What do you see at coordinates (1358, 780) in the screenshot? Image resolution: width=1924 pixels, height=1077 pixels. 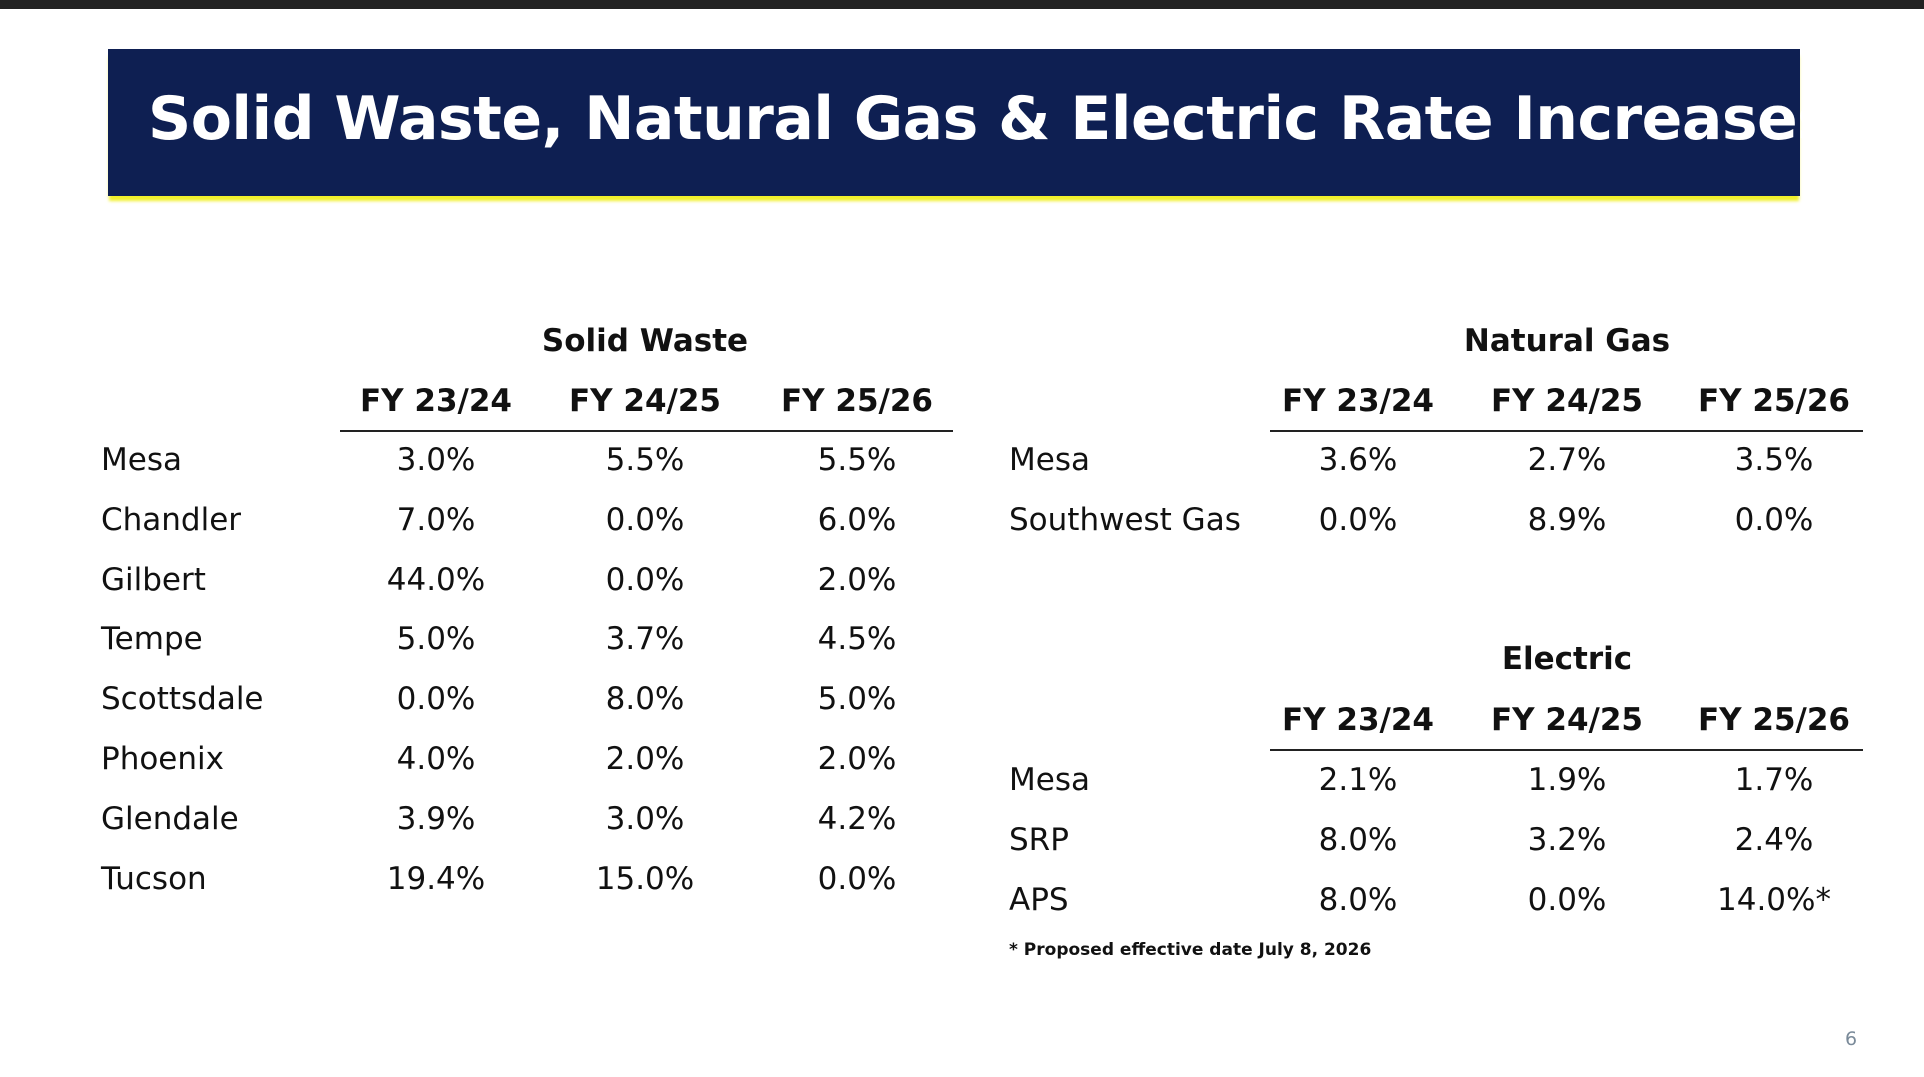 I see `cell-value: 2.1%` at bounding box center [1358, 780].